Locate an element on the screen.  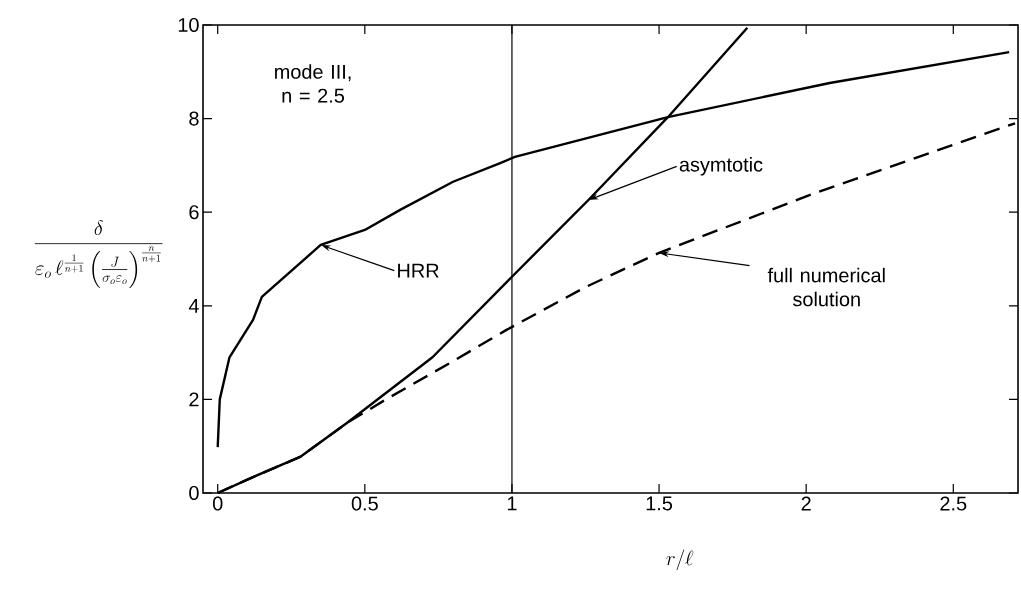
annotation: mode III, n = 2.5 is located at coordinates (313, 83).